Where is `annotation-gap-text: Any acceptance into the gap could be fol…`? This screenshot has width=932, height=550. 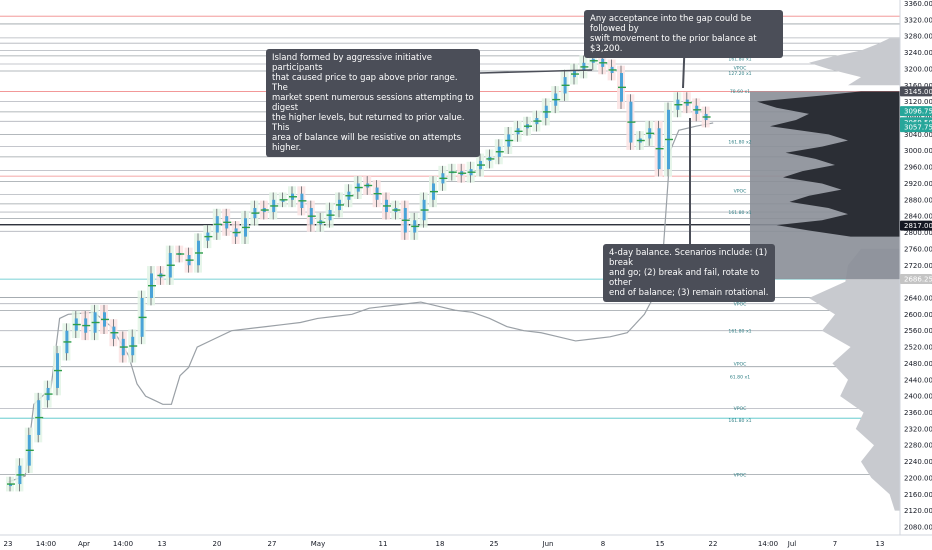
annotation-gap-text: Any acceptance into the gap could be fol… is located at coordinates (673, 34).